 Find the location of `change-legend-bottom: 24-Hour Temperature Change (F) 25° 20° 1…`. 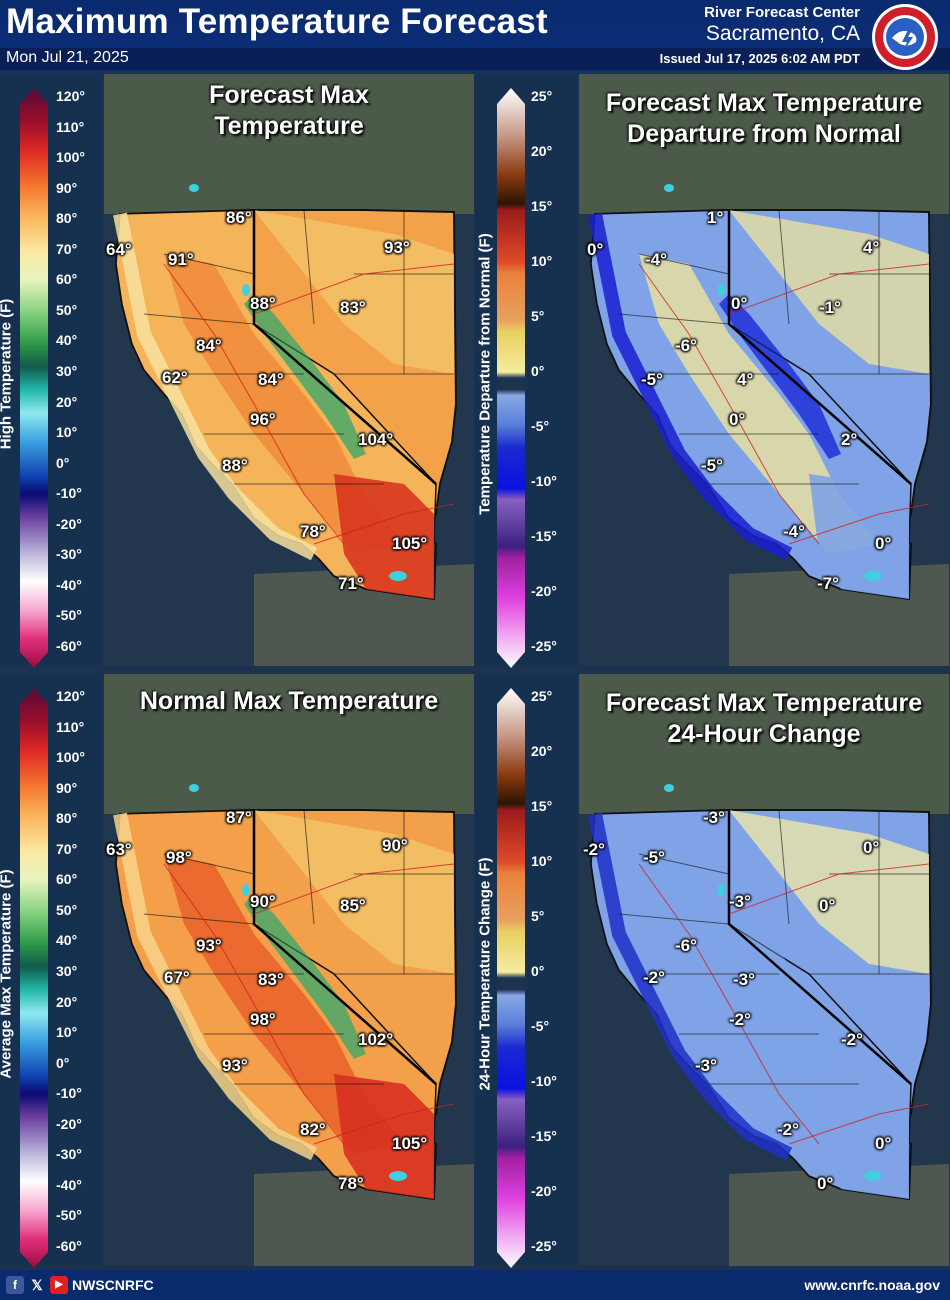

change-legend-bottom: 24-Hour Temperature Change (F) 25° 20° 1… is located at coordinates (526, 971).